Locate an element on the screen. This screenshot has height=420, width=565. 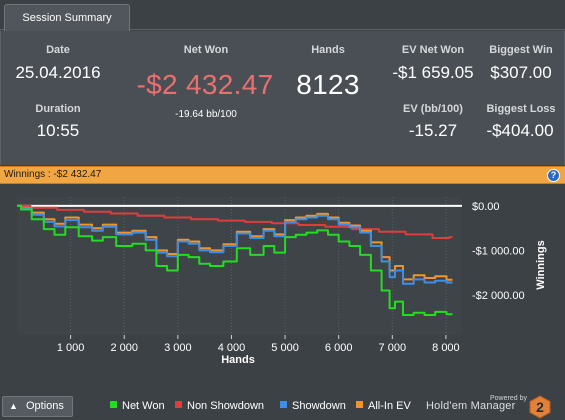
tab-bar: Session Summary is located at coordinates (282, 15).